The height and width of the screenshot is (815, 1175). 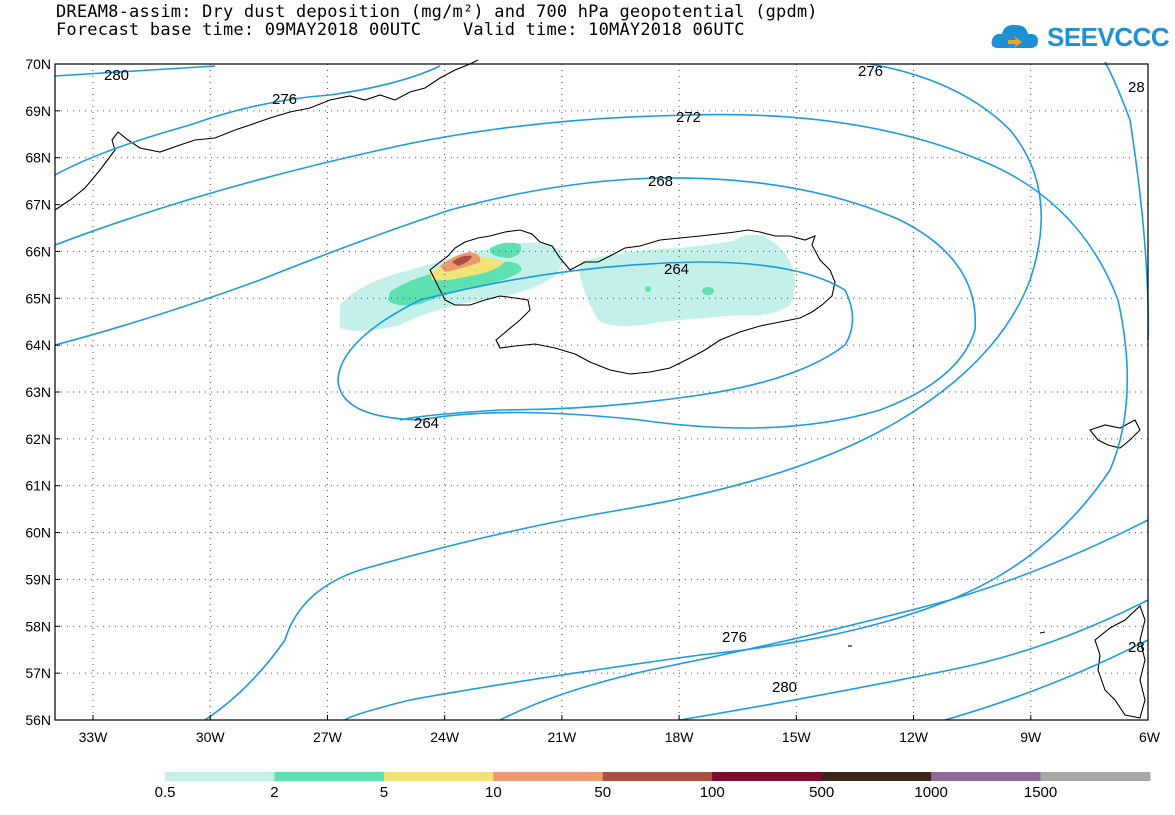 What do you see at coordinates (930, 792) in the screenshot?
I see `legend-label: 1000` at bounding box center [930, 792].